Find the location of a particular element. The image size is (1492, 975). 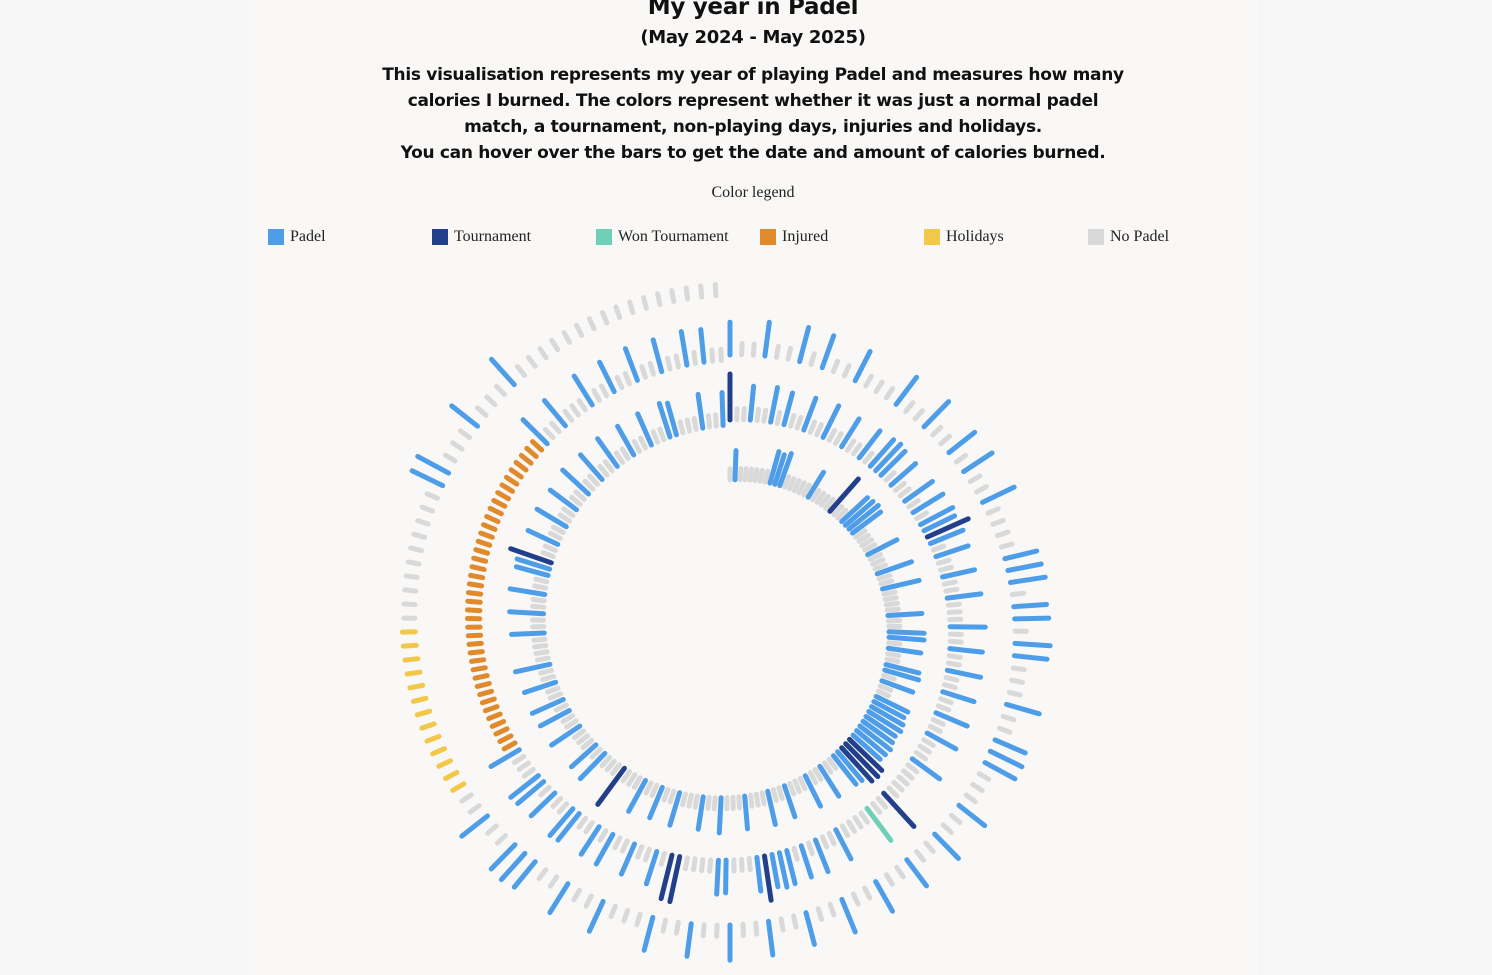

day-bar-tournament is located at coordinates (844, 495).